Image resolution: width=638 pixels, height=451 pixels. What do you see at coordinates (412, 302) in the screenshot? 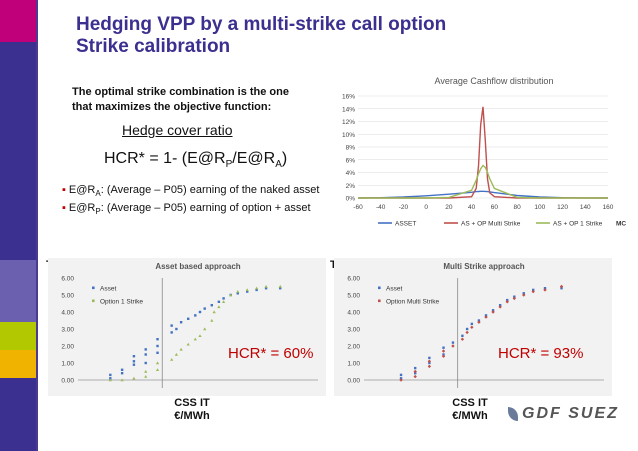
I see `legend-label: Option Multi Strike` at bounding box center [412, 302].